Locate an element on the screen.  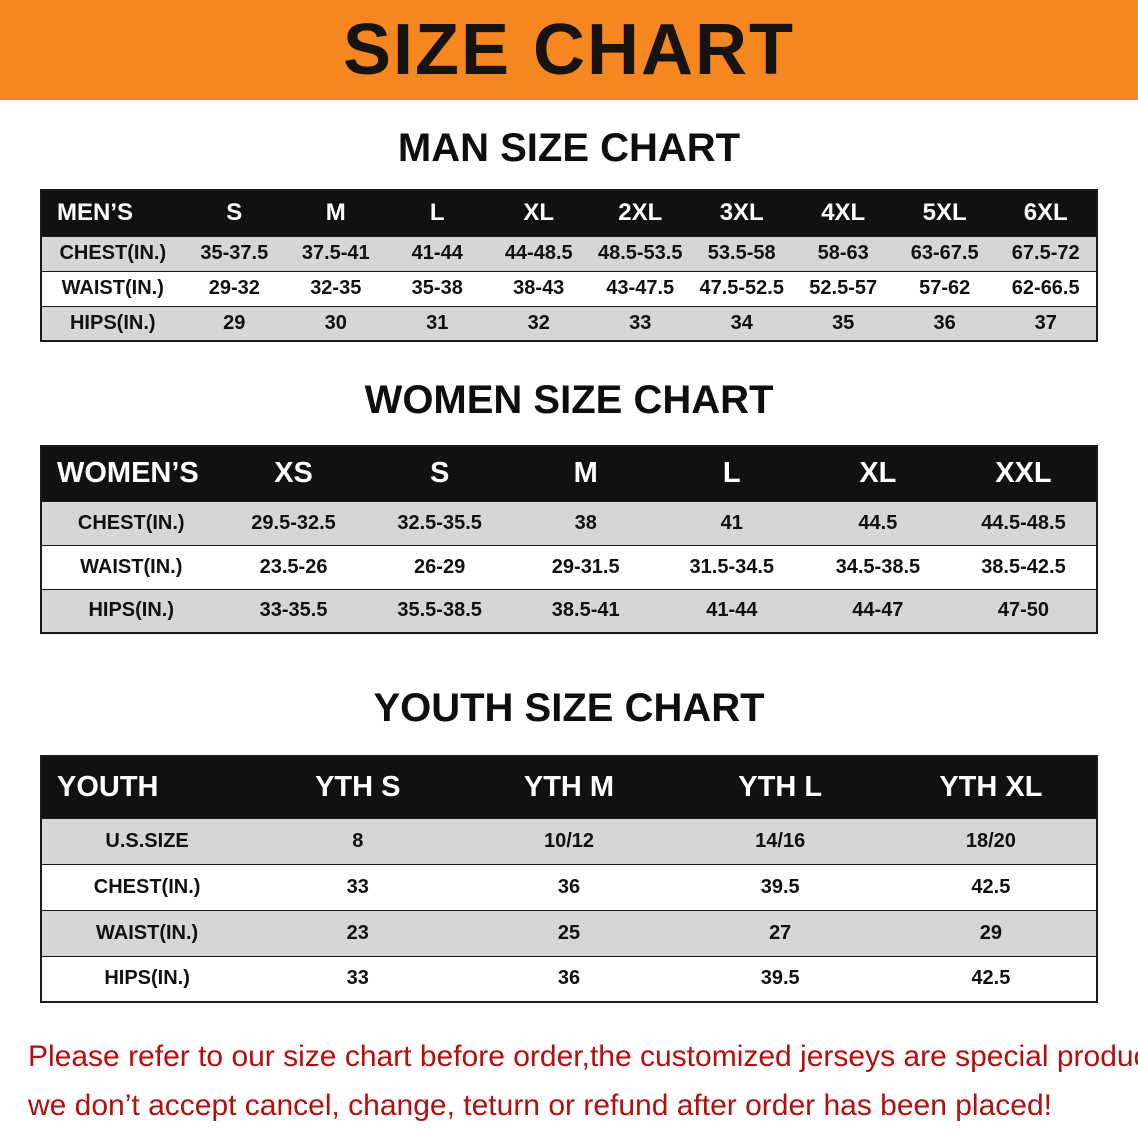
value-cell: 63-67.5 is located at coordinates (944, 253).